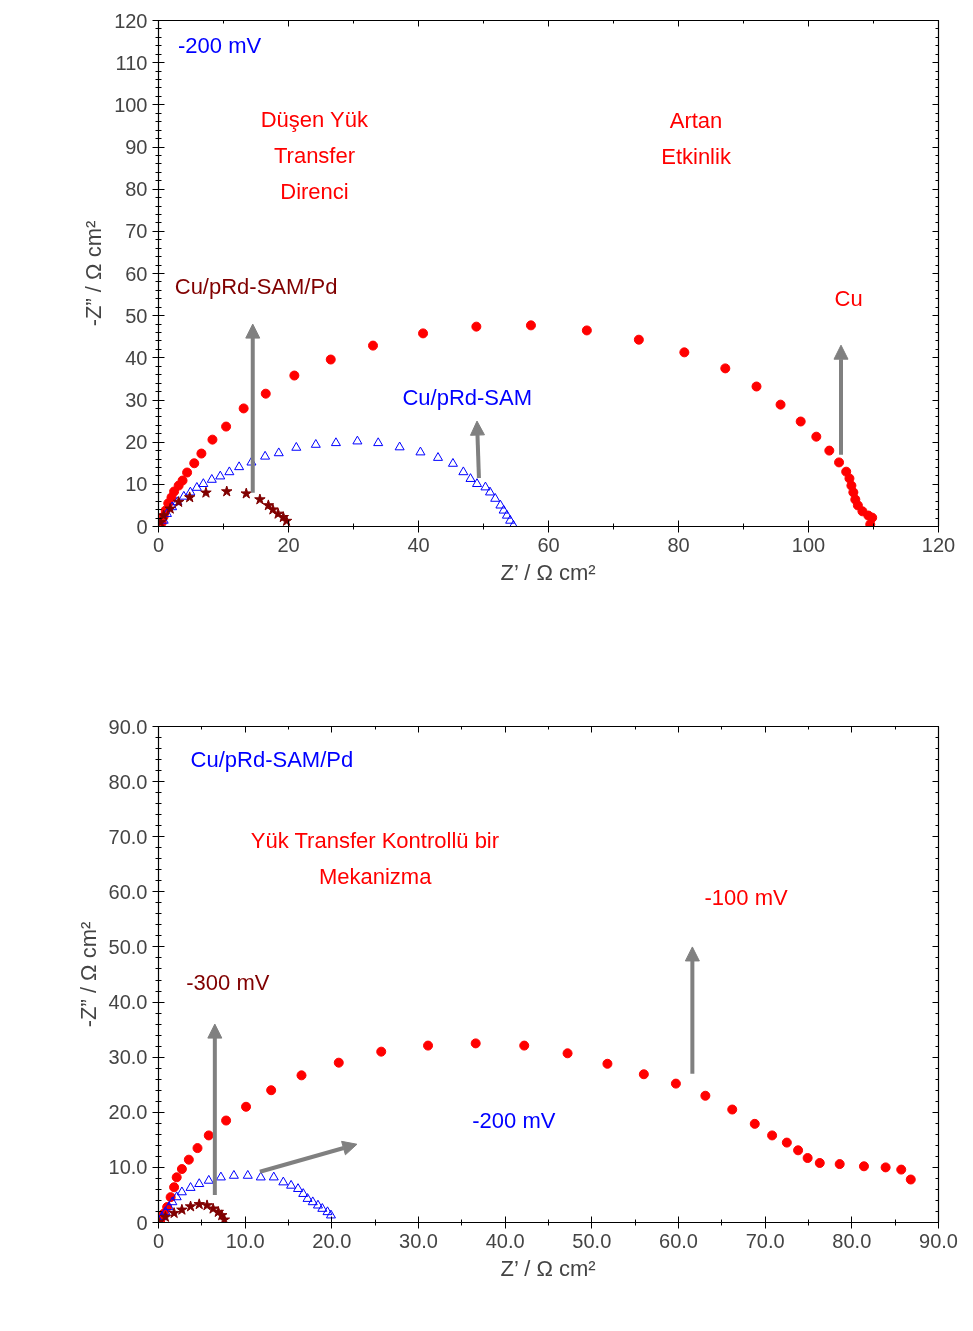 This screenshot has width=973, height=1331. I want to click on y-tick-label: 10.0, so click(128, 1167).